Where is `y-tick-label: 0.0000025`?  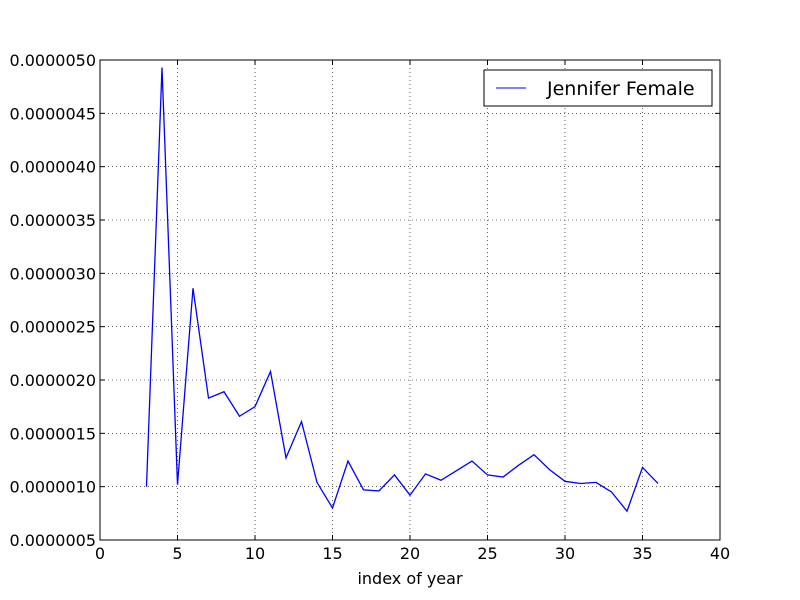 y-tick-label: 0.0000025 is located at coordinates (52, 327).